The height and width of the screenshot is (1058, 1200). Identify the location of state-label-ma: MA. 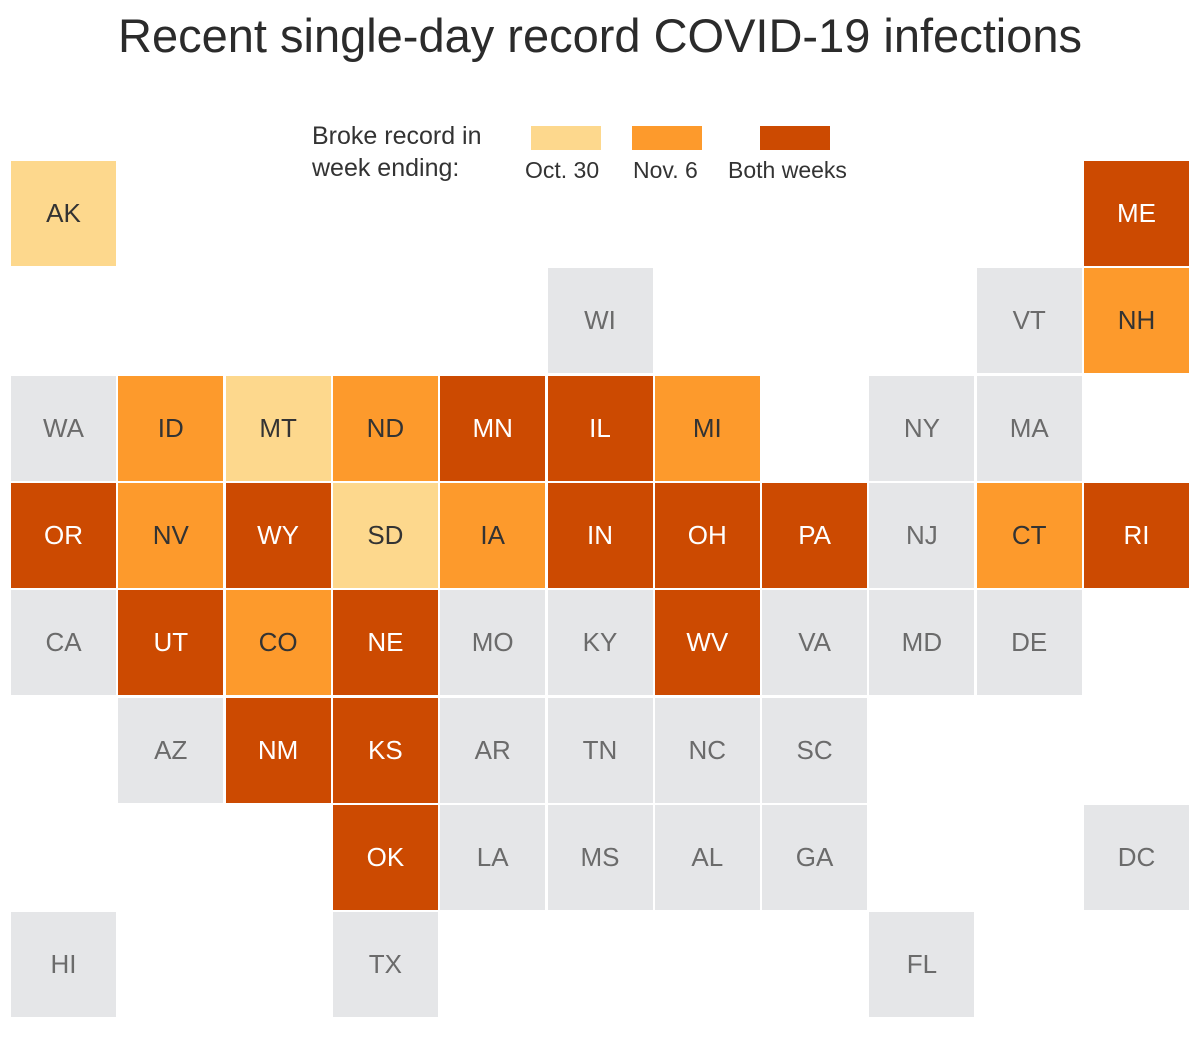
(1029, 427).